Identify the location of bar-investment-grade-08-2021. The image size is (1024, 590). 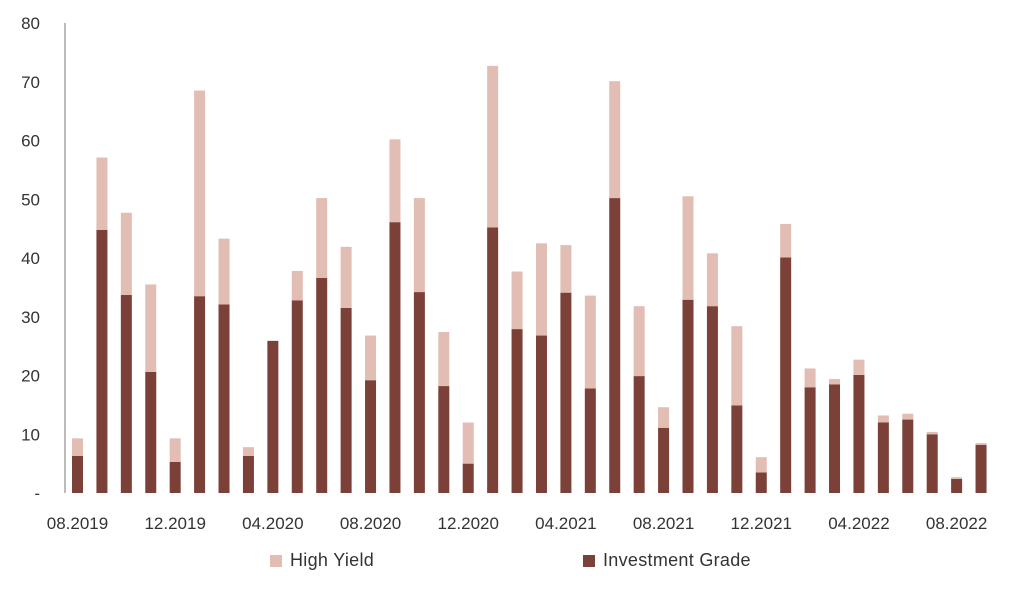
(664, 460).